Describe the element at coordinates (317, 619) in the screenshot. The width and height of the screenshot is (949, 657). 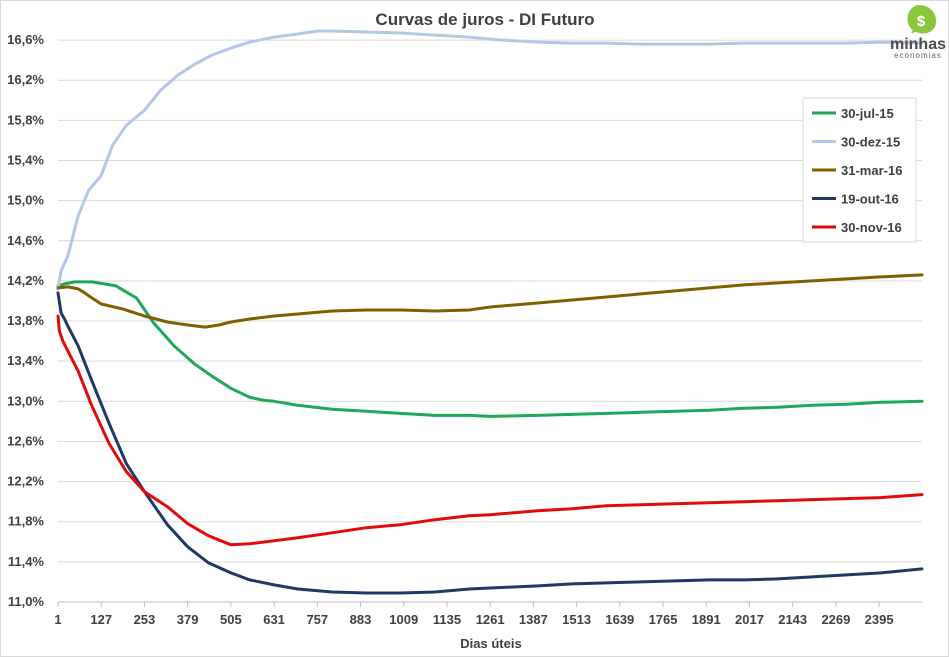
I see `x-tick-label: 757` at that location.